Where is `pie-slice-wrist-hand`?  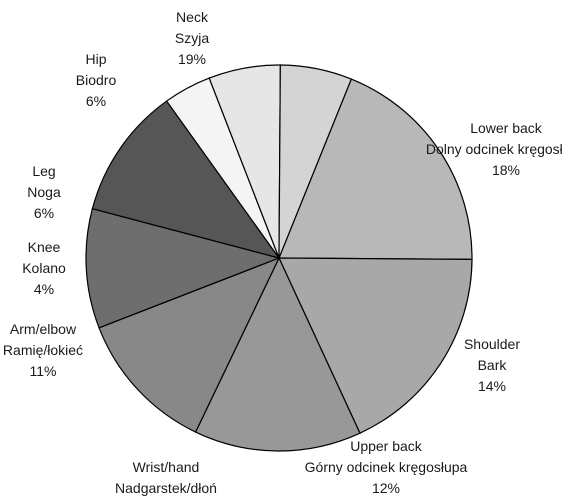
pie-slice-wrist-hand is located at coordinates (183, 268).